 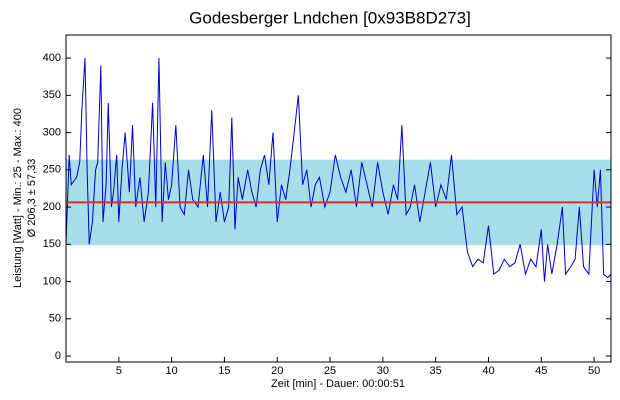 What do you see at coordinates (52, 58) in the screenshot?
I see `y-tick-label: 400` at bounding box center [52, 58].